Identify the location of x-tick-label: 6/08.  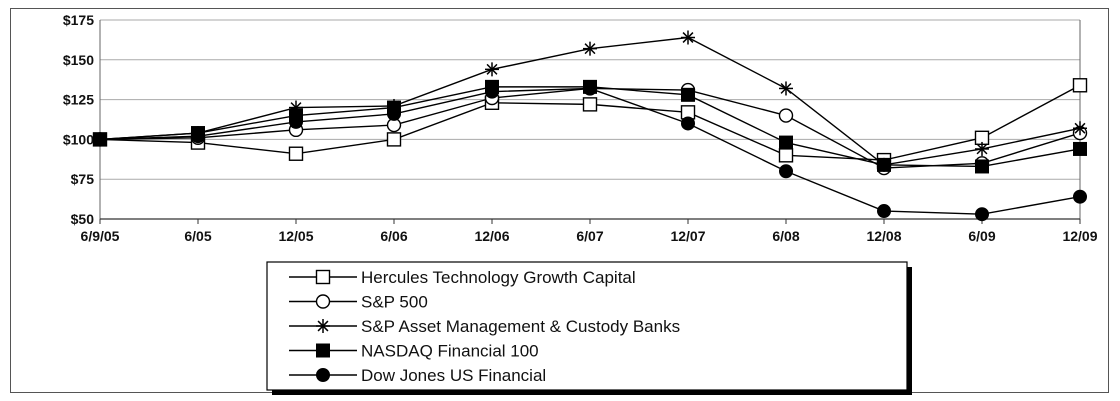
(785, 236).